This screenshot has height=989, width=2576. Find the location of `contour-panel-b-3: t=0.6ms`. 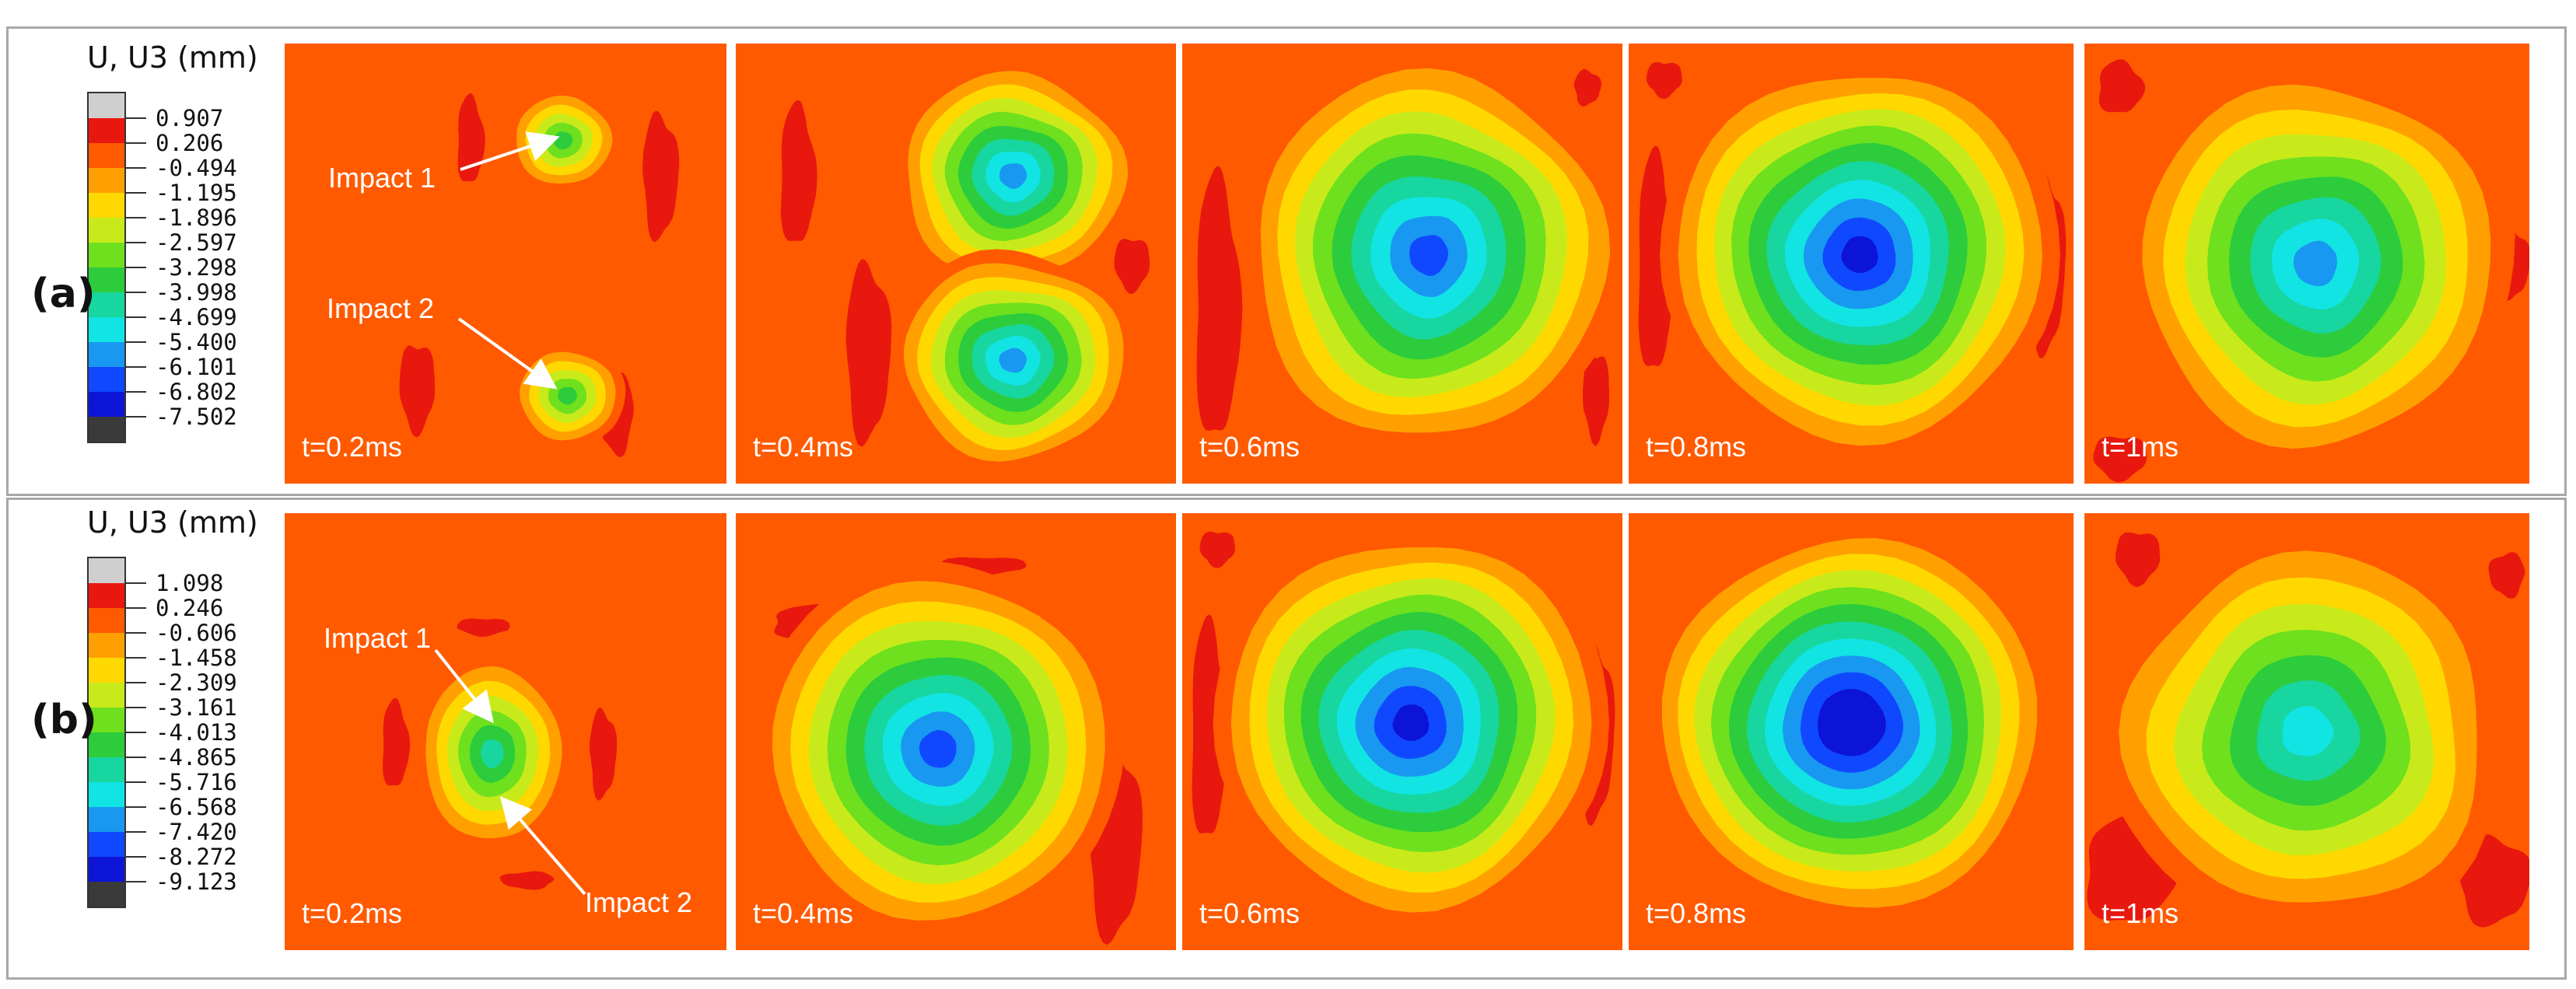

contour-panel-b-3: t=0.6ms is located at coordinates (1402, 731).